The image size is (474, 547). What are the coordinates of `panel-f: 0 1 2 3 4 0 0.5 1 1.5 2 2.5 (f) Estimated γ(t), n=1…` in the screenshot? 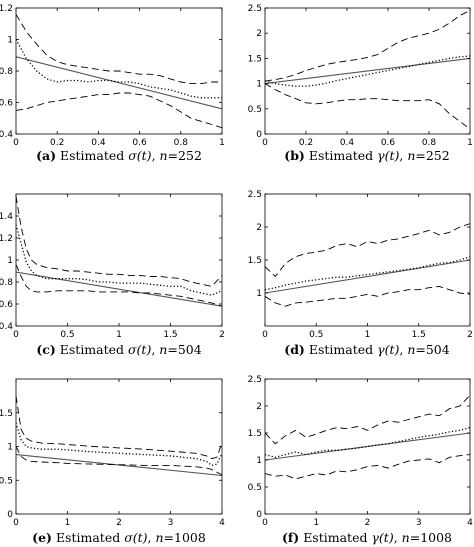 It's located at (360, 460).